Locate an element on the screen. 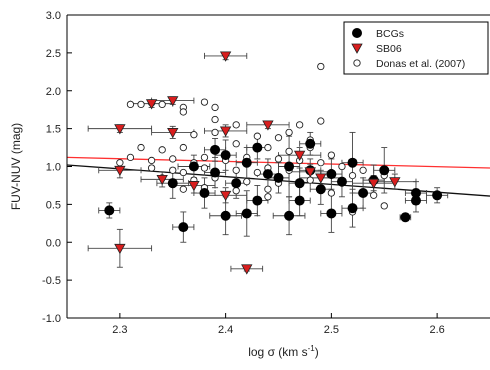  legend-label: SB06 is located at coordinates (389, 49).